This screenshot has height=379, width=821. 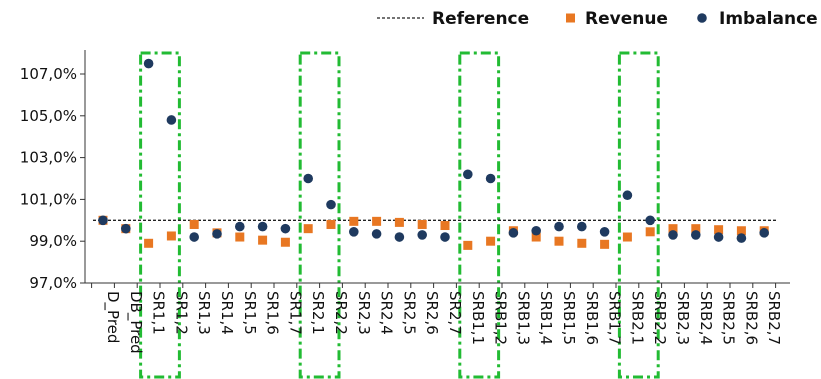 I want to click on x-tick-label: SRB1,3, so click(x=523, y=318).